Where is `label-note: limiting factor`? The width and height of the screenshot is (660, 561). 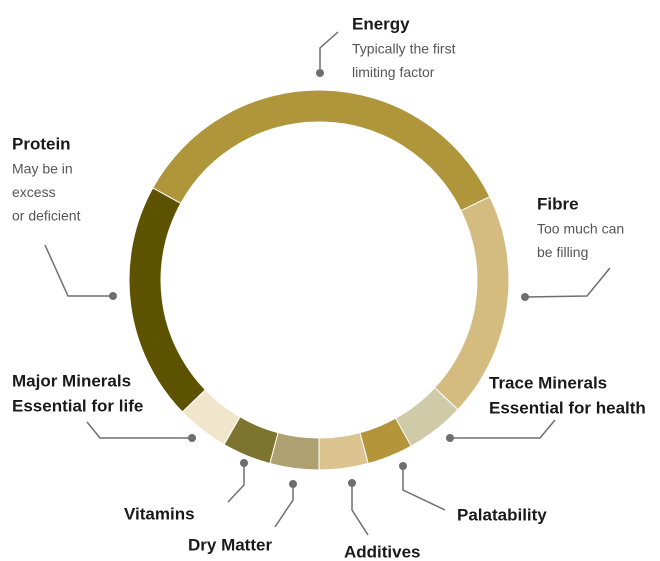
label-note: limiting factor is located at coordinates (393, 72).